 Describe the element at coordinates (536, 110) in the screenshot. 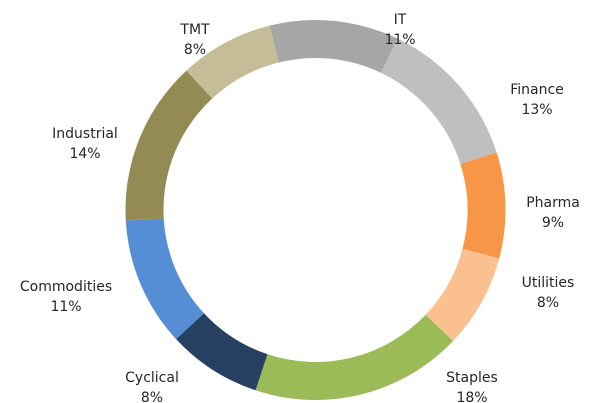

I see `value-label: 13%` at that location.